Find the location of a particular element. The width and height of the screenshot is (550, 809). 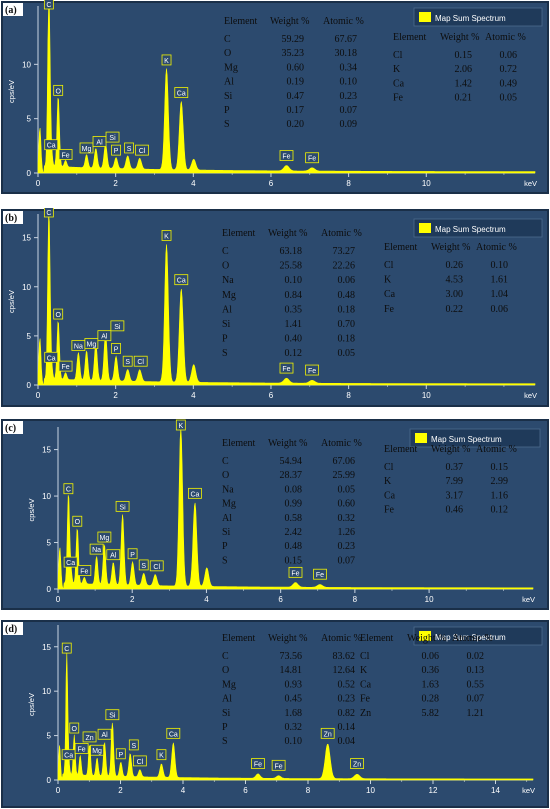

table-left-atomic: 67.67 is located at coordinates (346, 39).